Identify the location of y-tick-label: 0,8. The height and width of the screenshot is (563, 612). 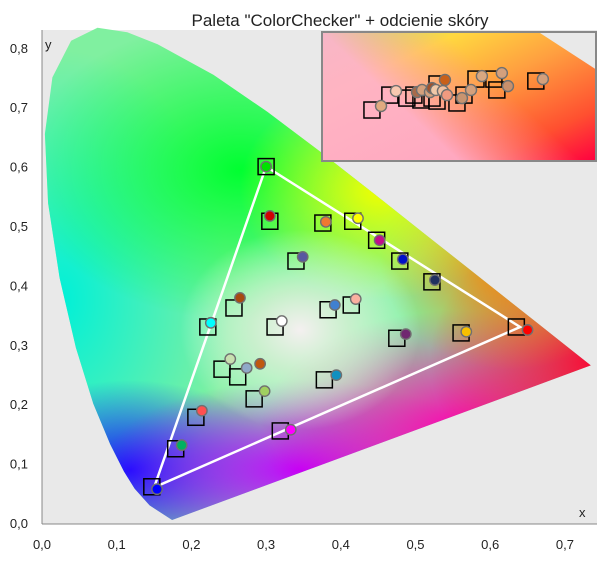
(19, 48).